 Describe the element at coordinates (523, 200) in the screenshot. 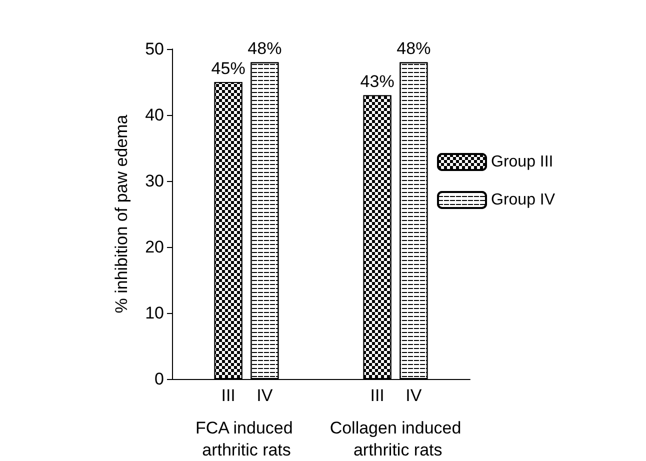

I see `legend-label: Group IV` at that location.